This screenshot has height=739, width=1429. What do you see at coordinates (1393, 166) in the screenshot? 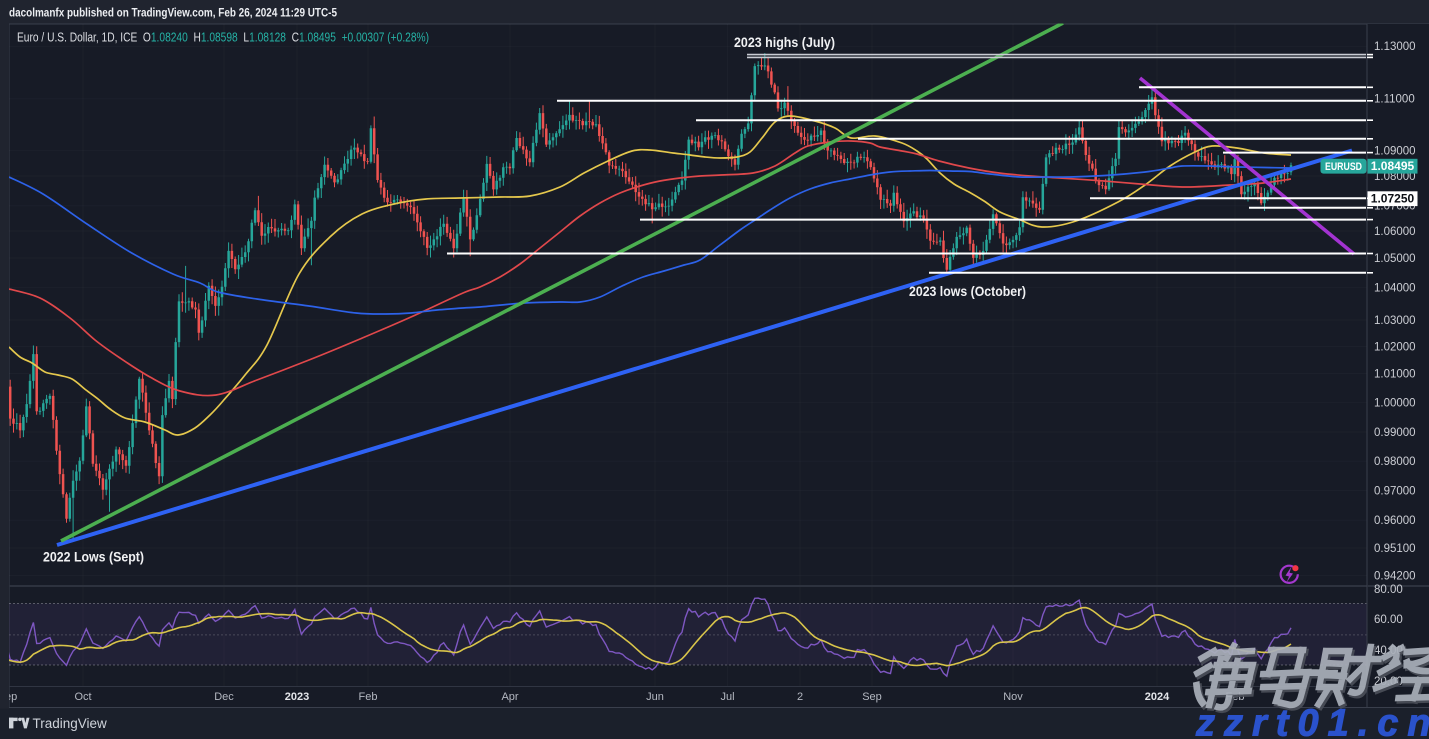
I see `svg-text: 1.08495` at bounding box center [1393, 166].